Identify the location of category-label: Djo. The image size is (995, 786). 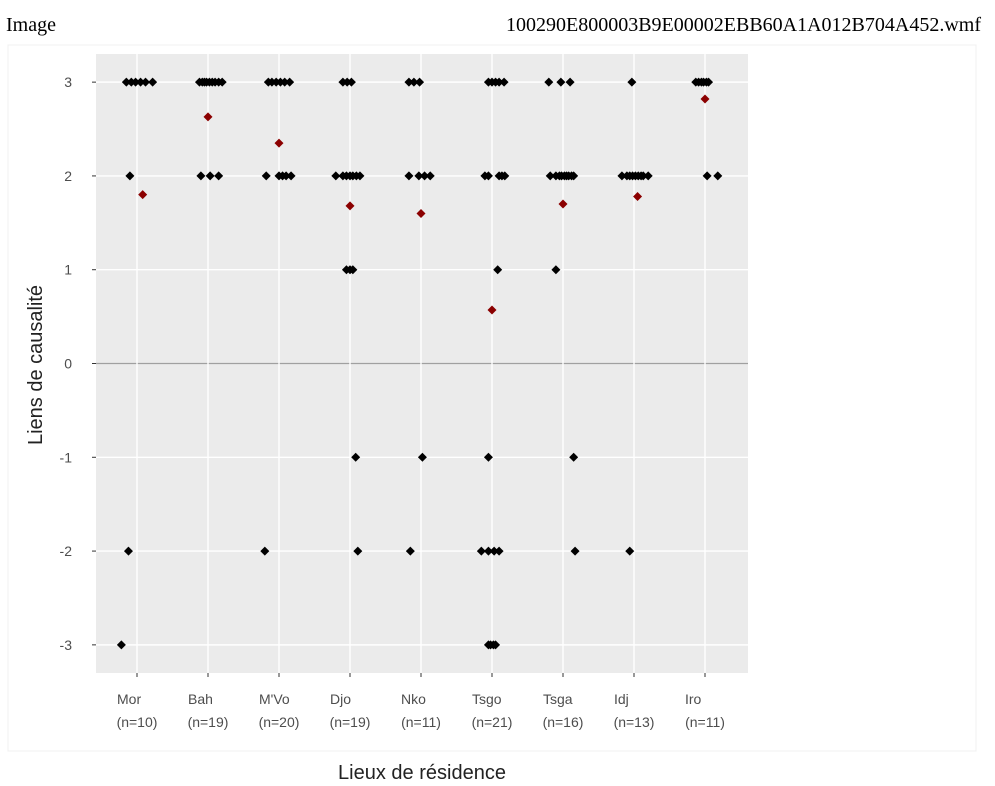
(340, 699).